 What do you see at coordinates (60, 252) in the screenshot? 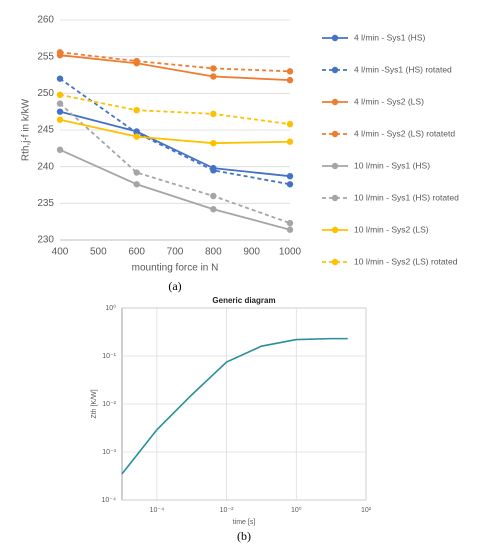
I see `x-tick-label: 400` at bounding box center [60, 252].